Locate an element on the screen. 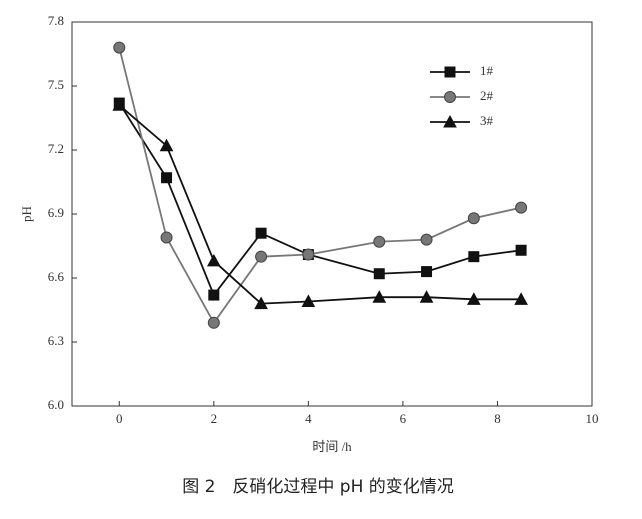  y-tick-label: 6.3 is located at coordinates (56, 340).